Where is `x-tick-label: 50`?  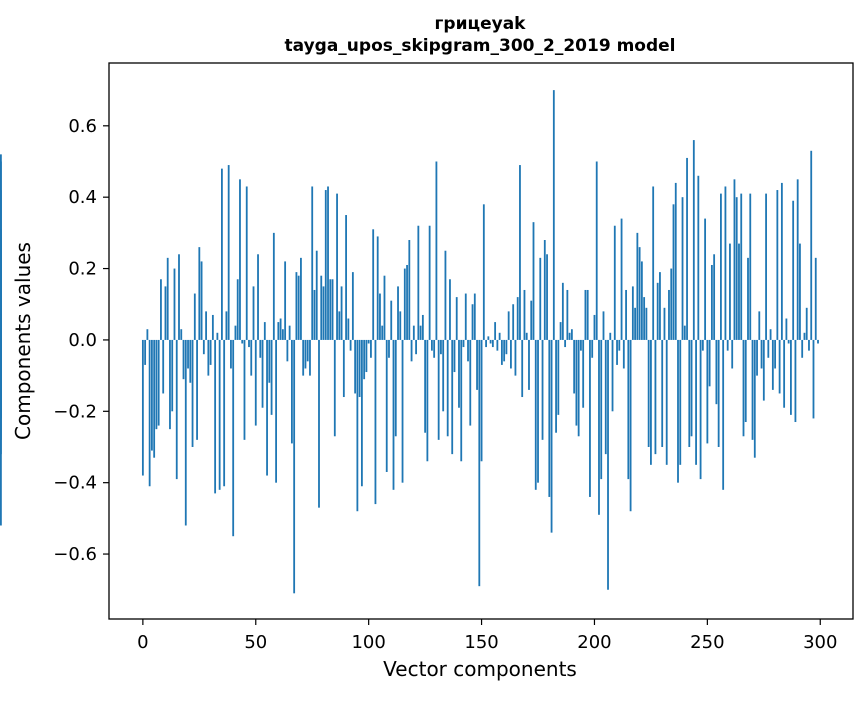
x-tick-label: 50 is located at coordinates (255, 642).